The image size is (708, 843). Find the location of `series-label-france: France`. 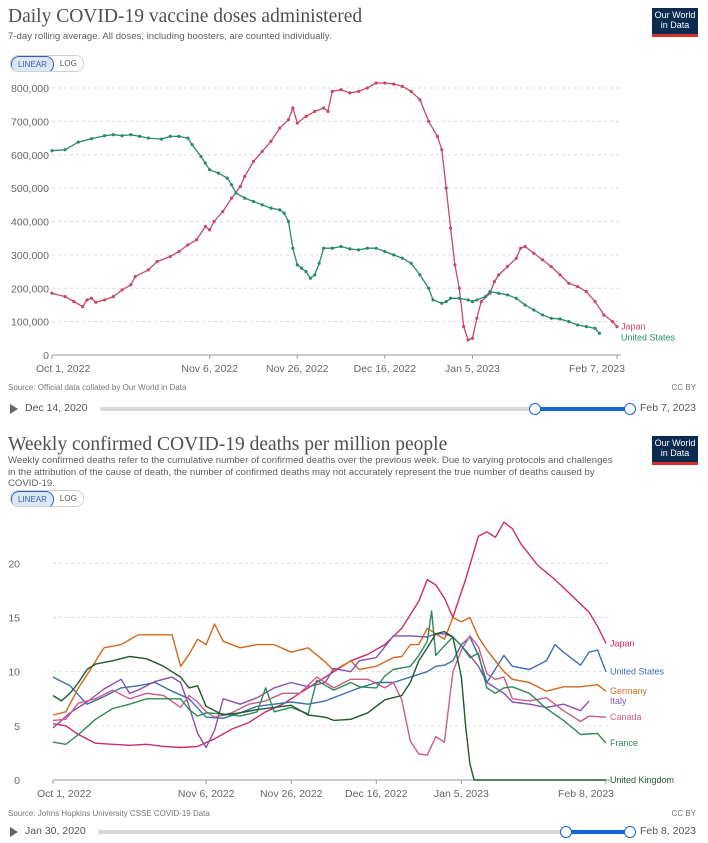

series-label-france: France is located at coordinates (624, 743).